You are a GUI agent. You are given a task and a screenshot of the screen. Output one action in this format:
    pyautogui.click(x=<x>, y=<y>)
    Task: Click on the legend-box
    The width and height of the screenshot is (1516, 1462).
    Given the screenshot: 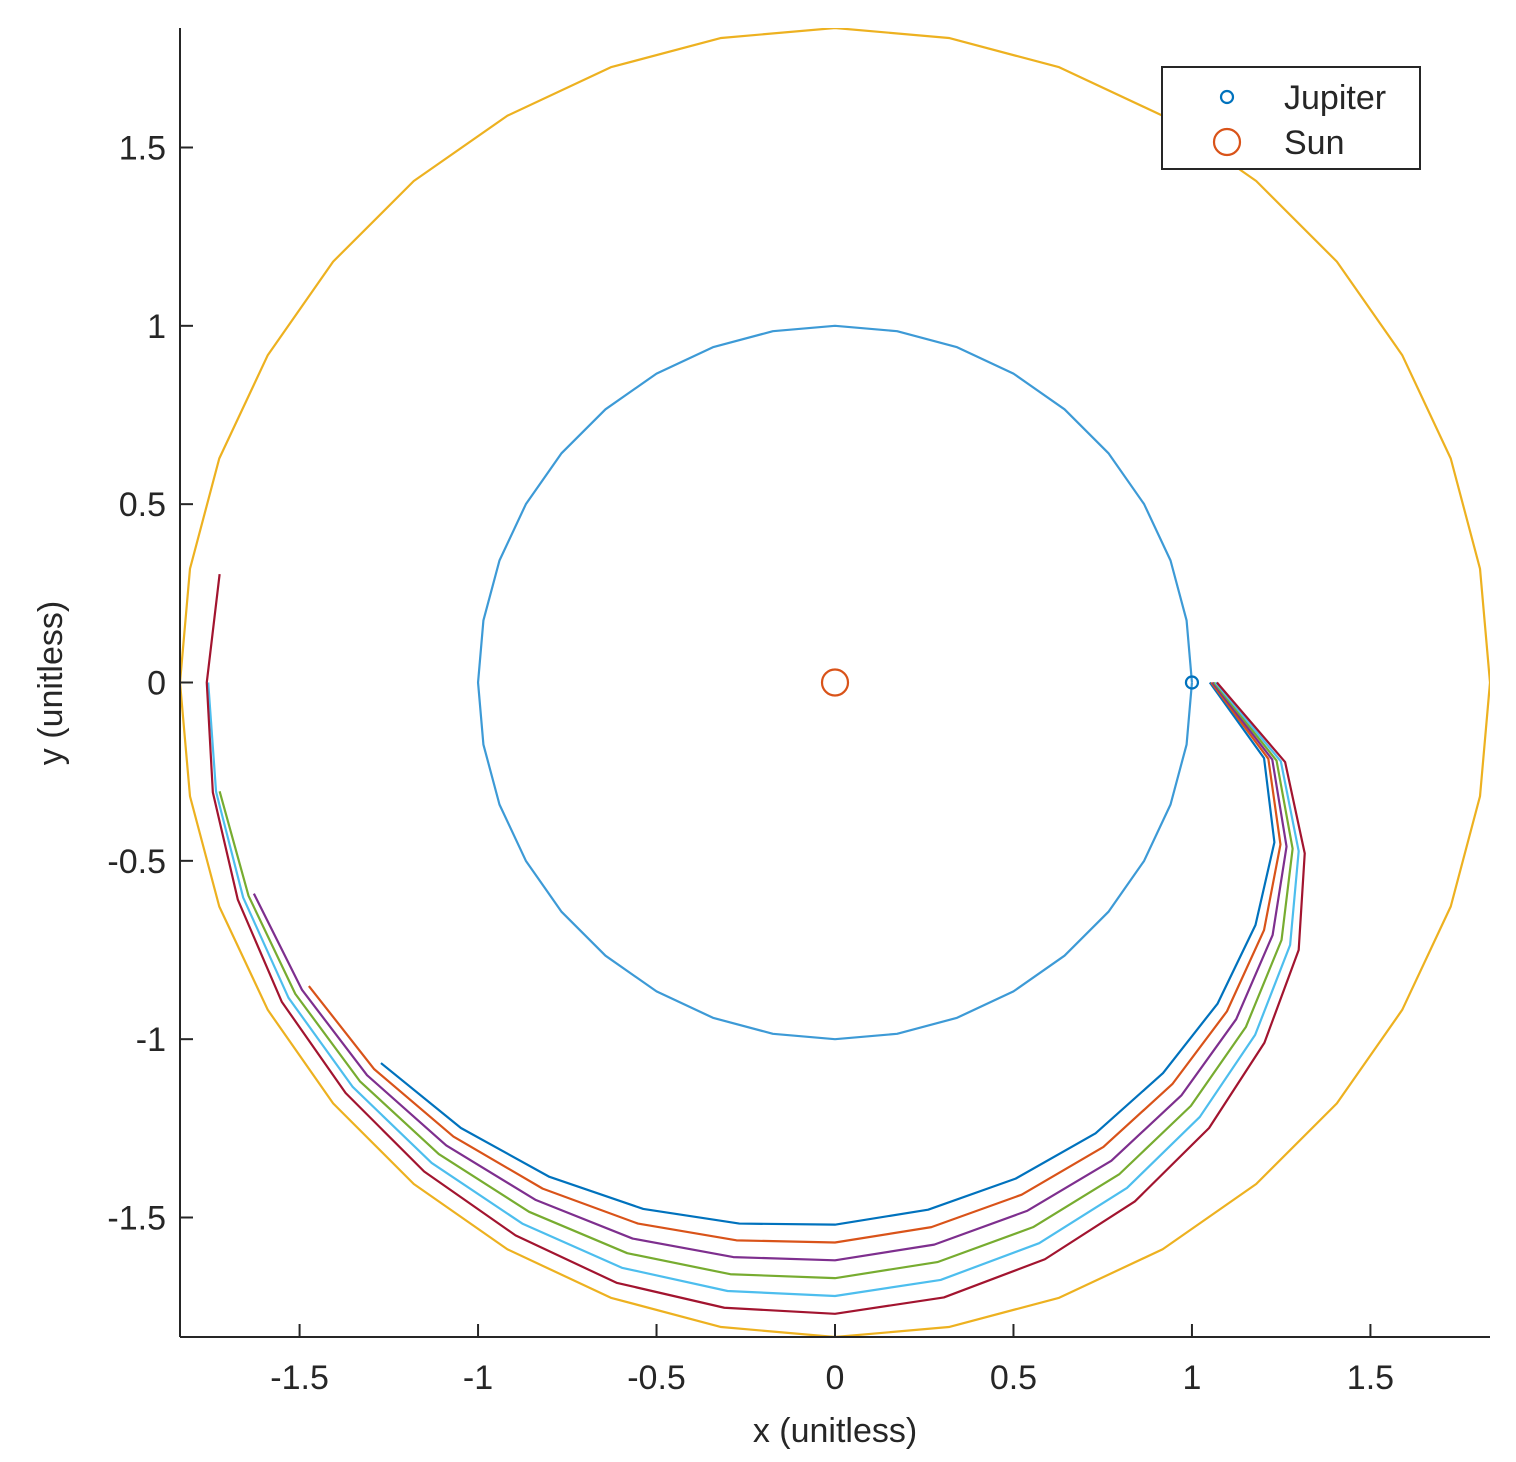 What is the action you would take?
    pyautogui.click(x=1291, y=118)
    